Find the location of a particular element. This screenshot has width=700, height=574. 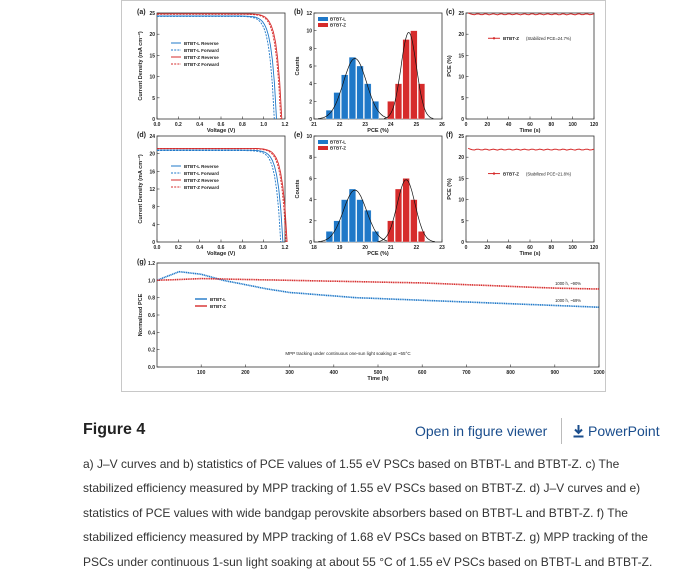

panel-c-x-tick-label: 20 is located at coordinates (488, 125).